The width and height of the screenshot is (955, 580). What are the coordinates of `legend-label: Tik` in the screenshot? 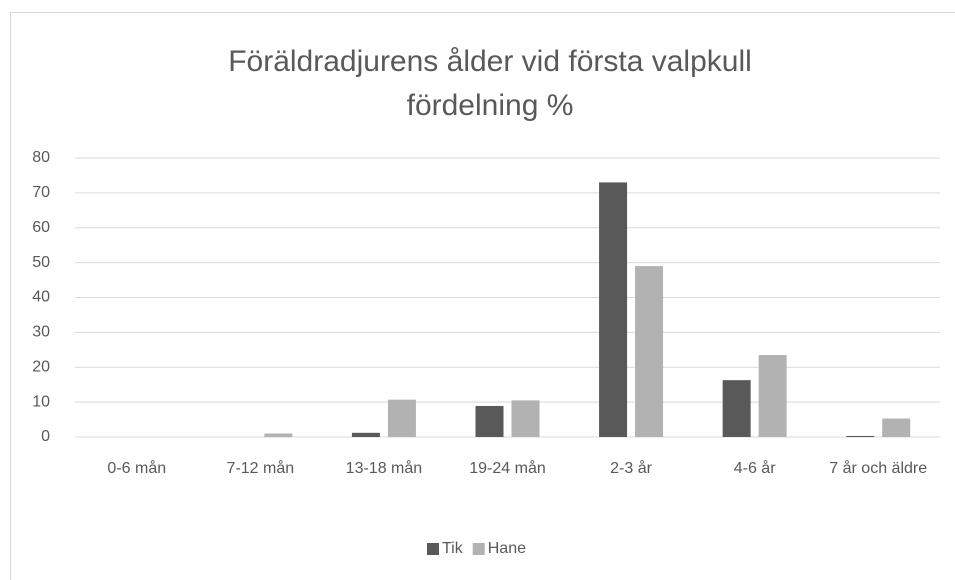 It's located at (453, 548).